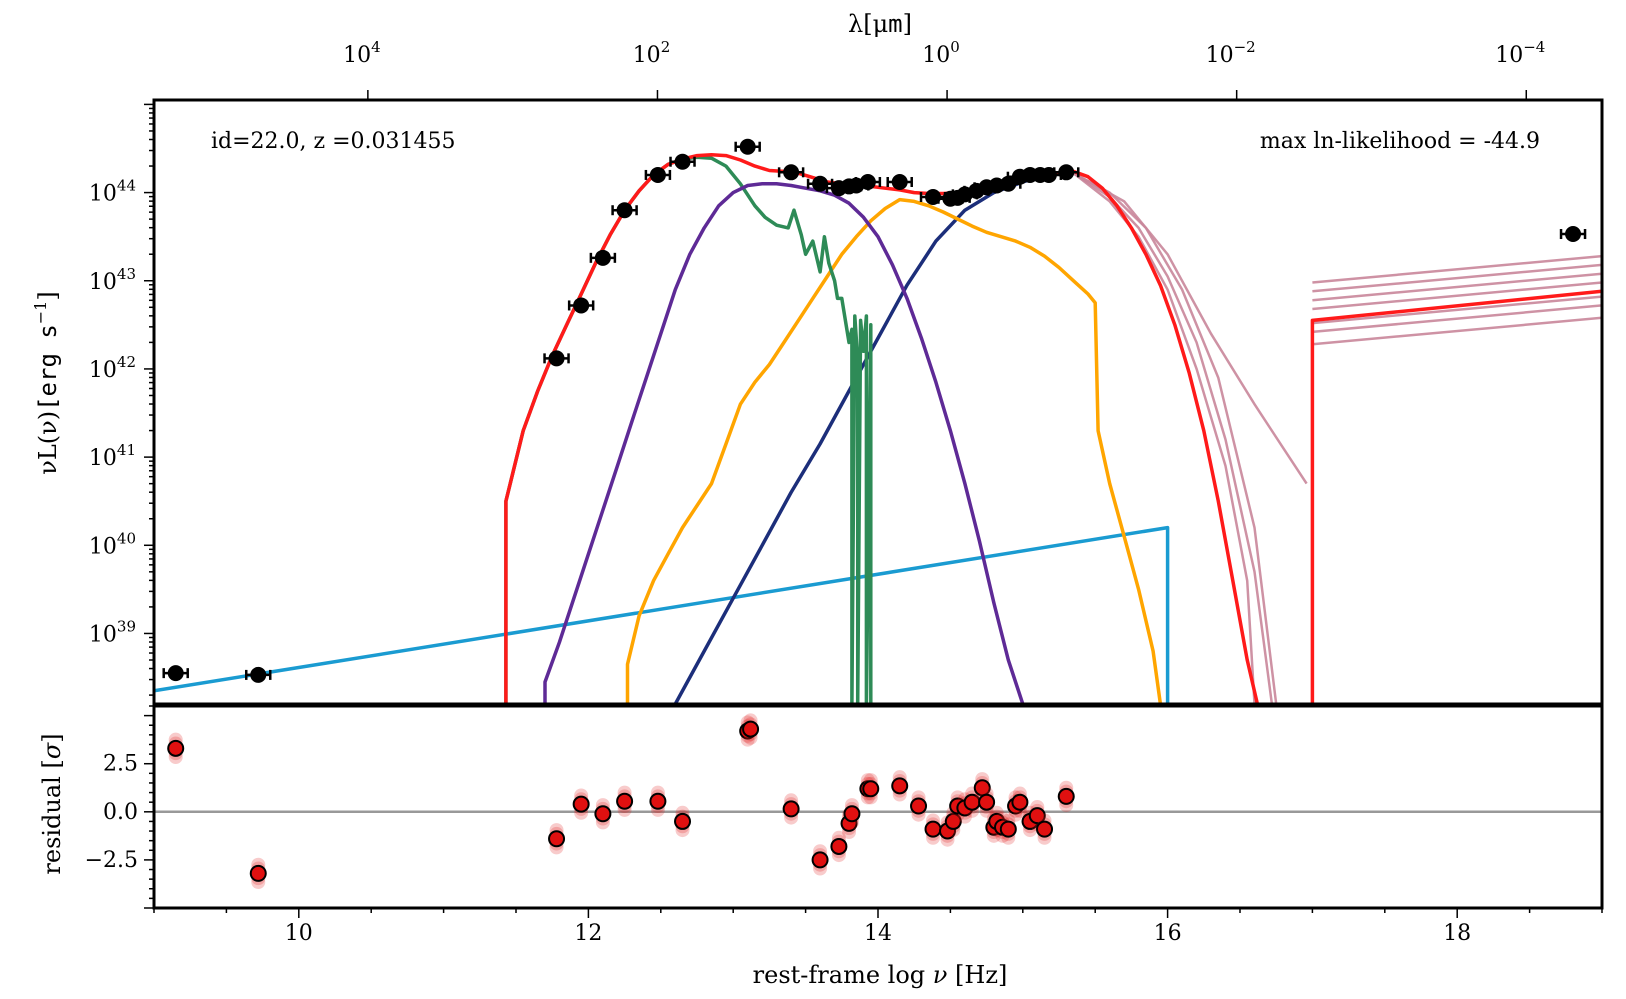  I want to click on sed-y-tick-label: 1043, so click(112, 280).